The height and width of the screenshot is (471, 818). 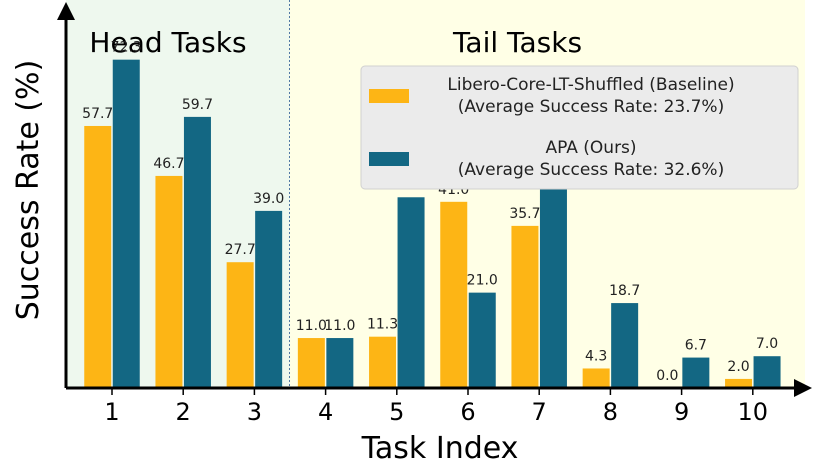 I want to click on legend-box, so click(x=579, y=127).